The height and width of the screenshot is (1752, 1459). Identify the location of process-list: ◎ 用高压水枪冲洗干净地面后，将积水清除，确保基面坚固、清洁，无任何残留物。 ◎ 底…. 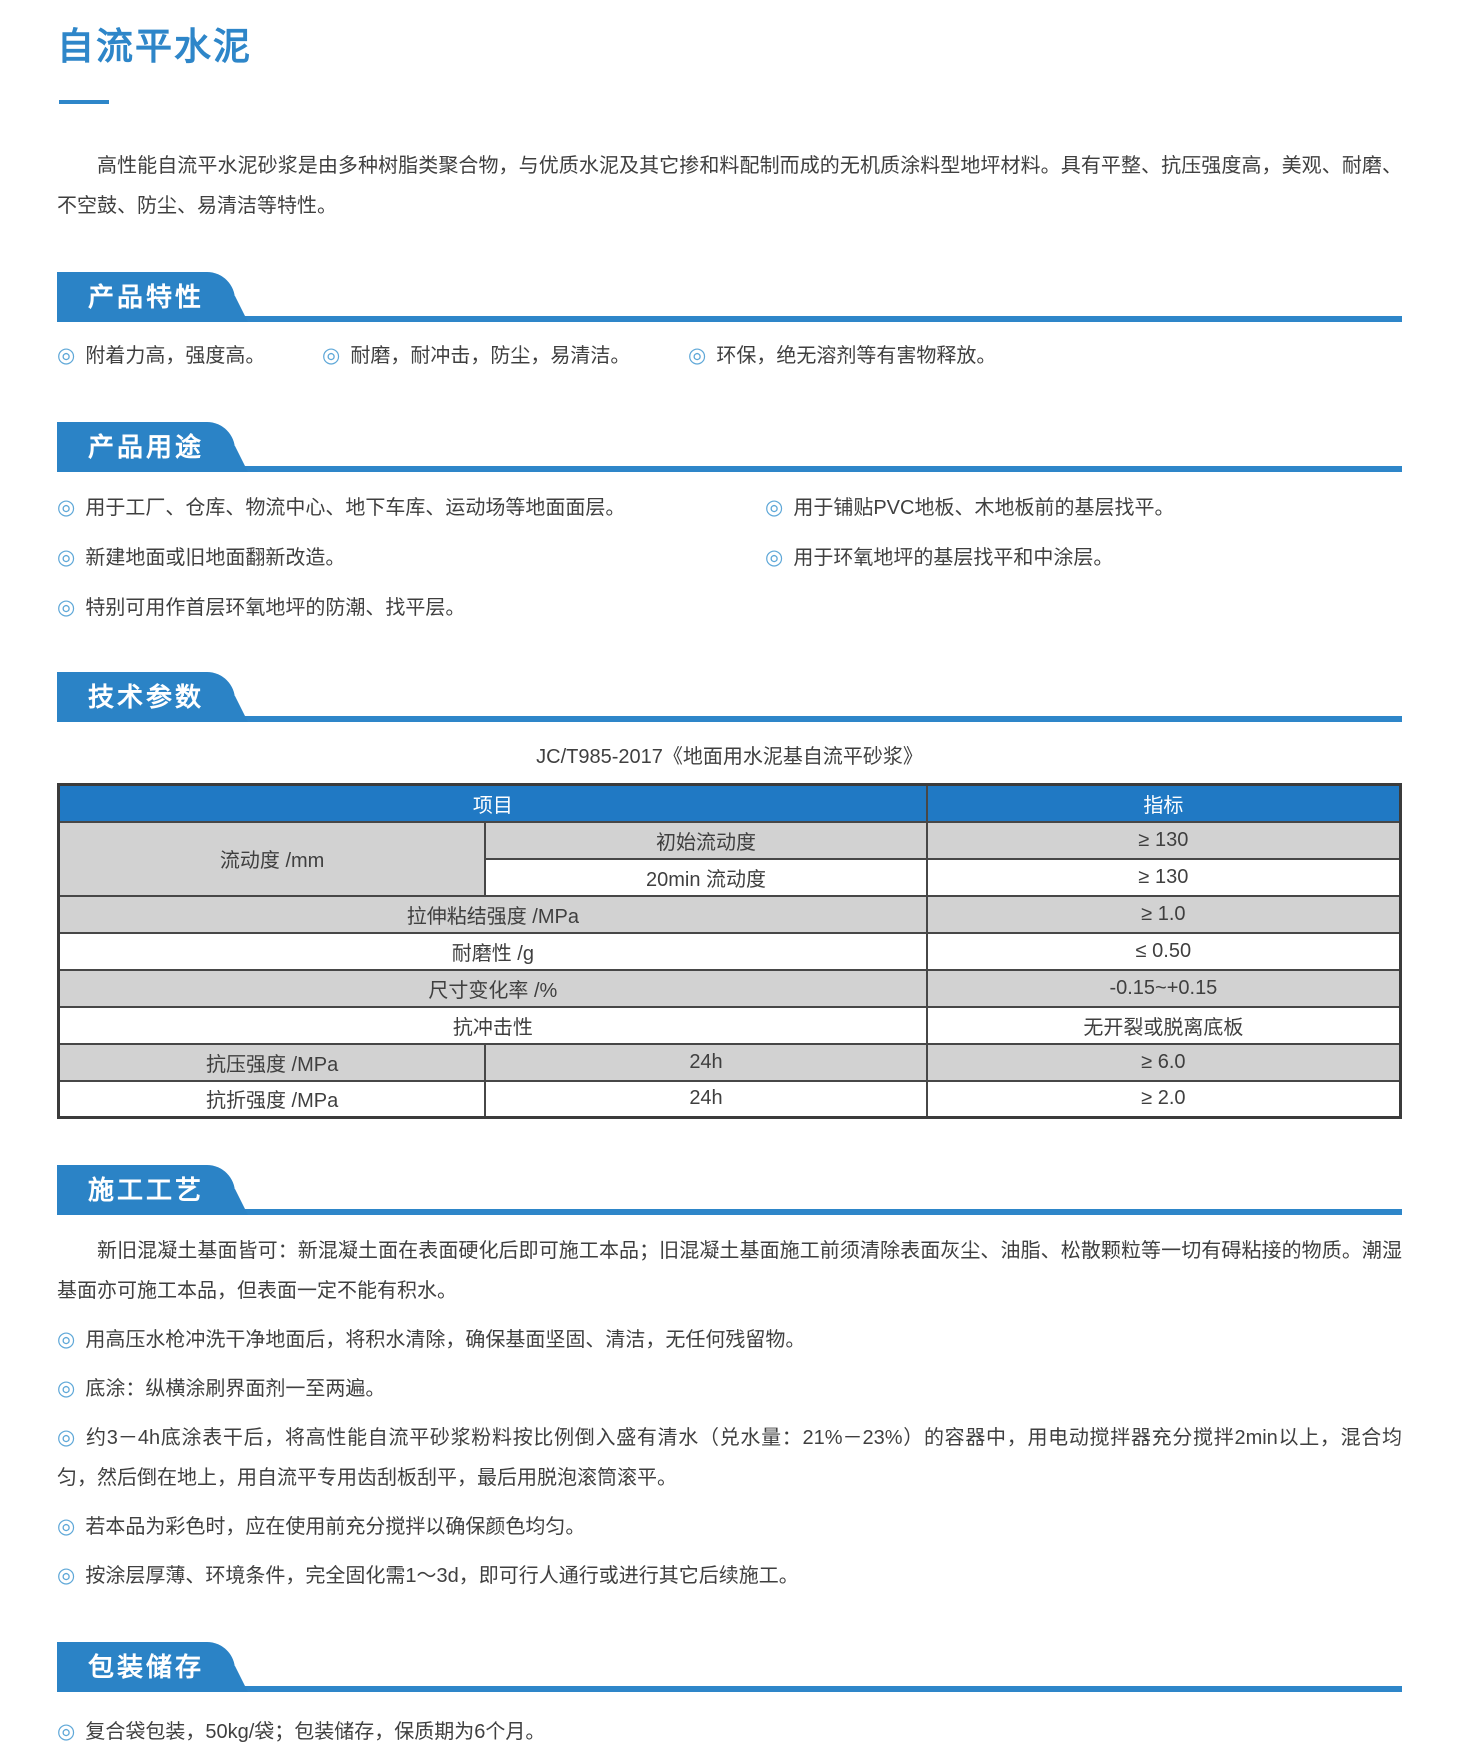
(729, 1458).